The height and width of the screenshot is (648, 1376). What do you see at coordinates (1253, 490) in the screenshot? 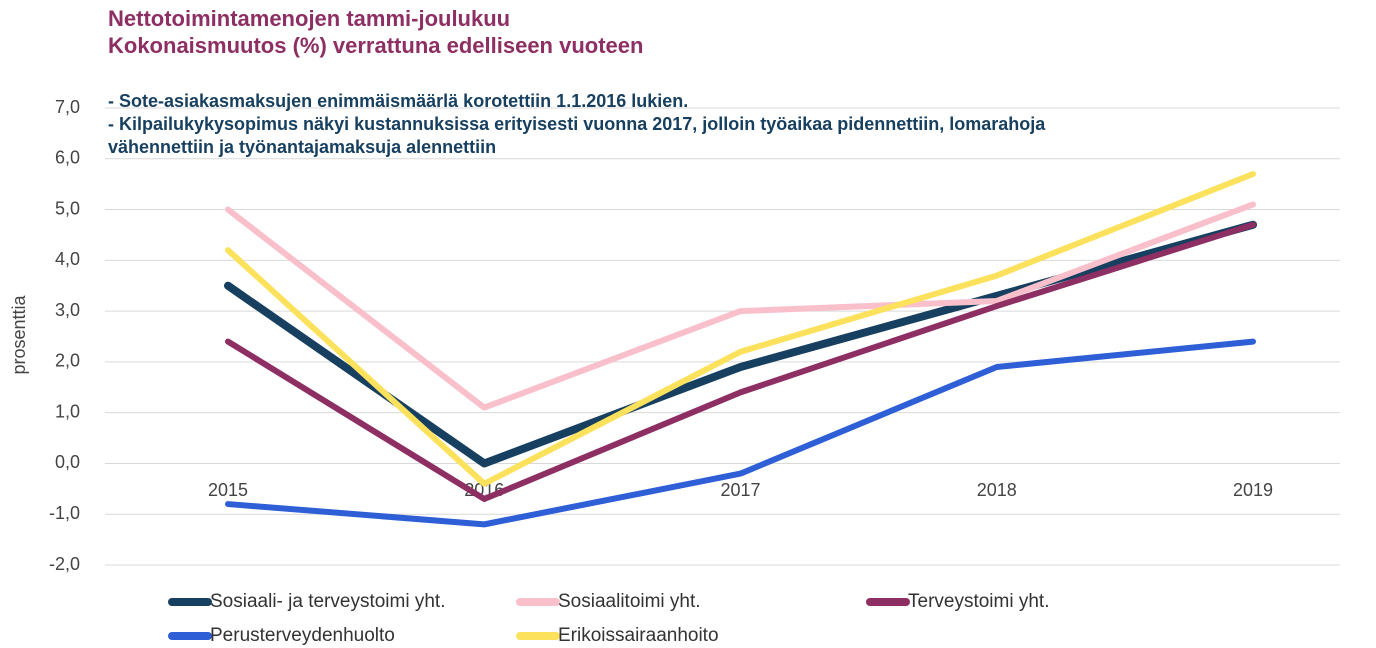
I see `x-tick-label: 2019` at bounding box center [1253, 490].